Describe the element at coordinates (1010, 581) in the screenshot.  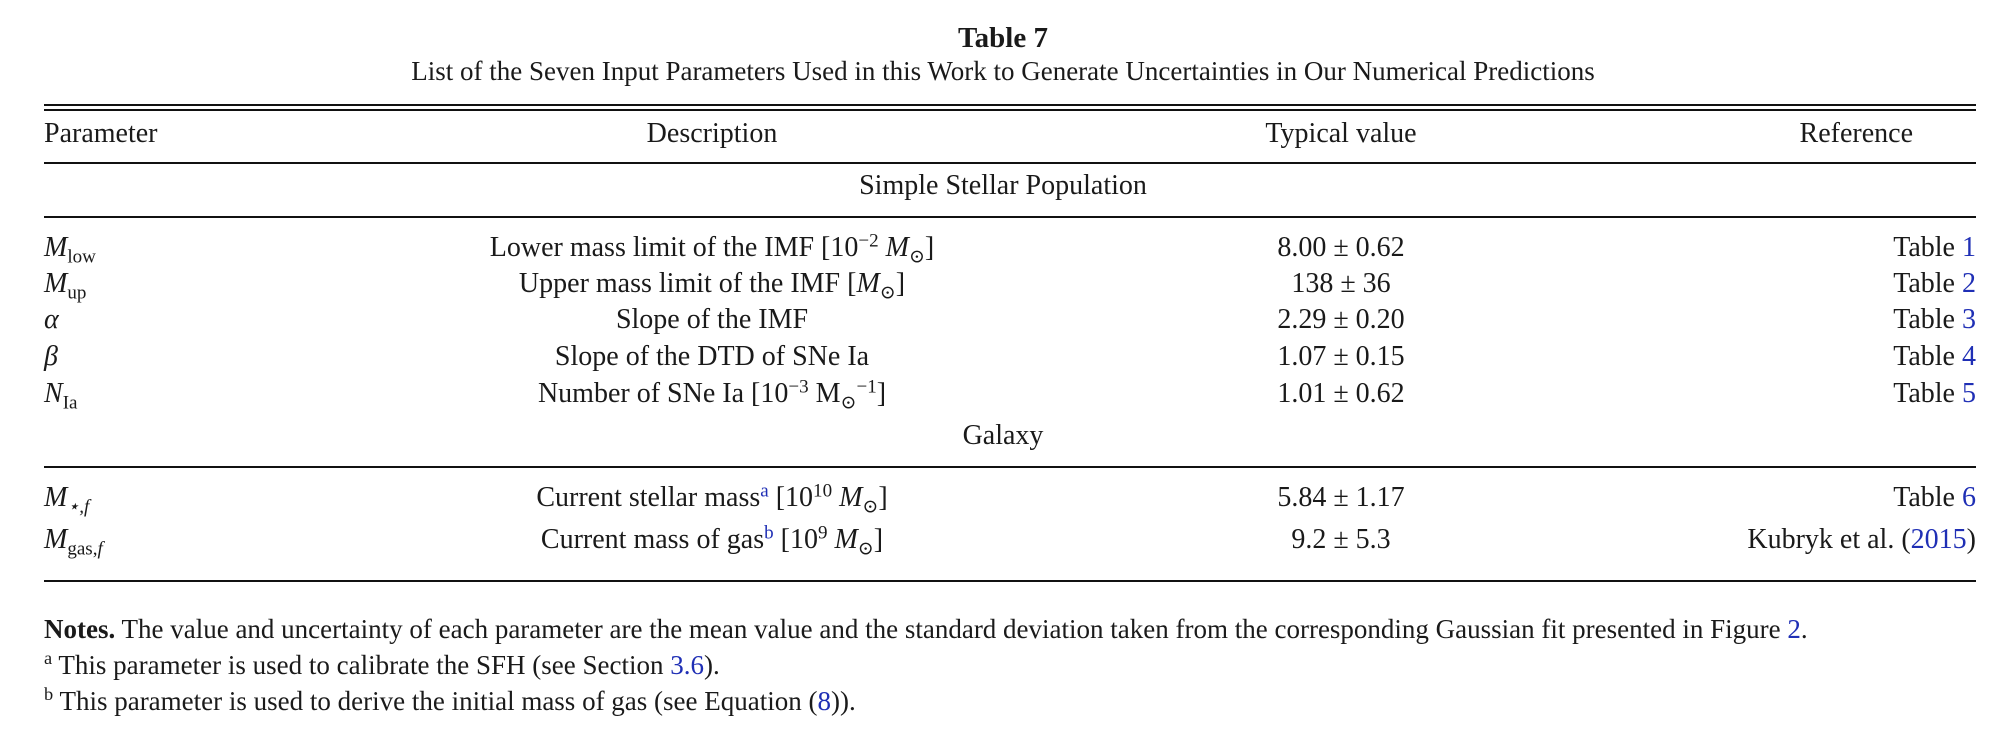
I see `bottom-rule` at that location.